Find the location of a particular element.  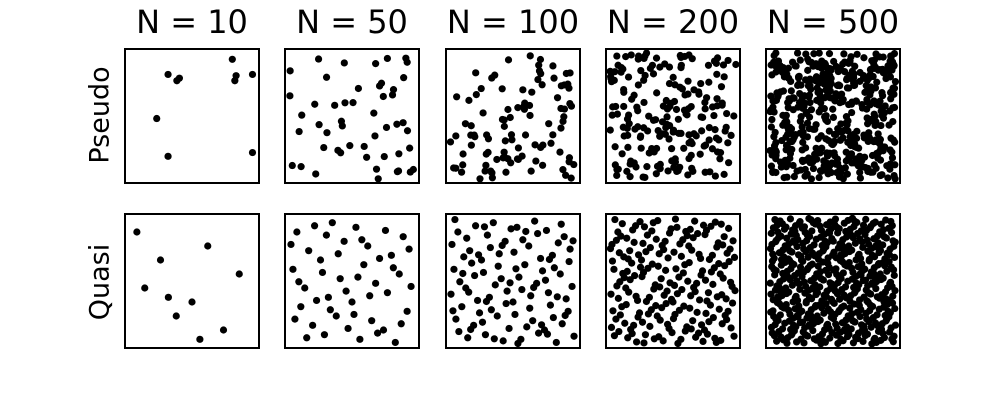

scatter-pseudo-n50 is located at coordinates (351, 118).